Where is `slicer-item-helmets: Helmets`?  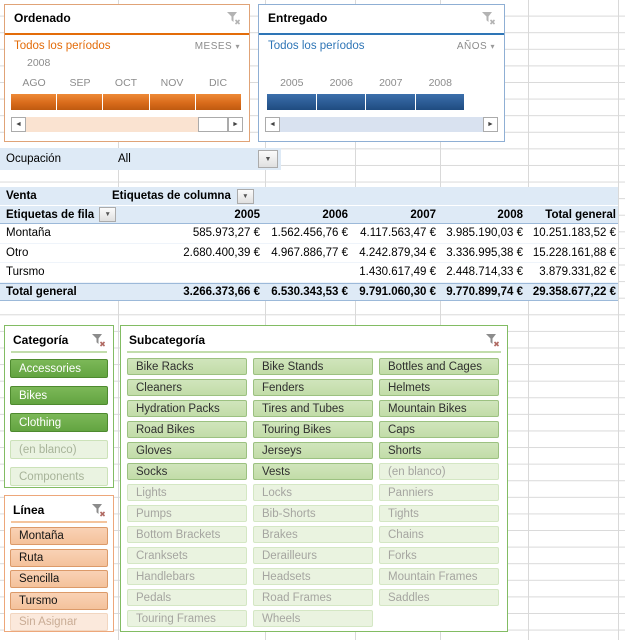 slicer-item-helmets: Helmets is located at coordinates (439, 387).